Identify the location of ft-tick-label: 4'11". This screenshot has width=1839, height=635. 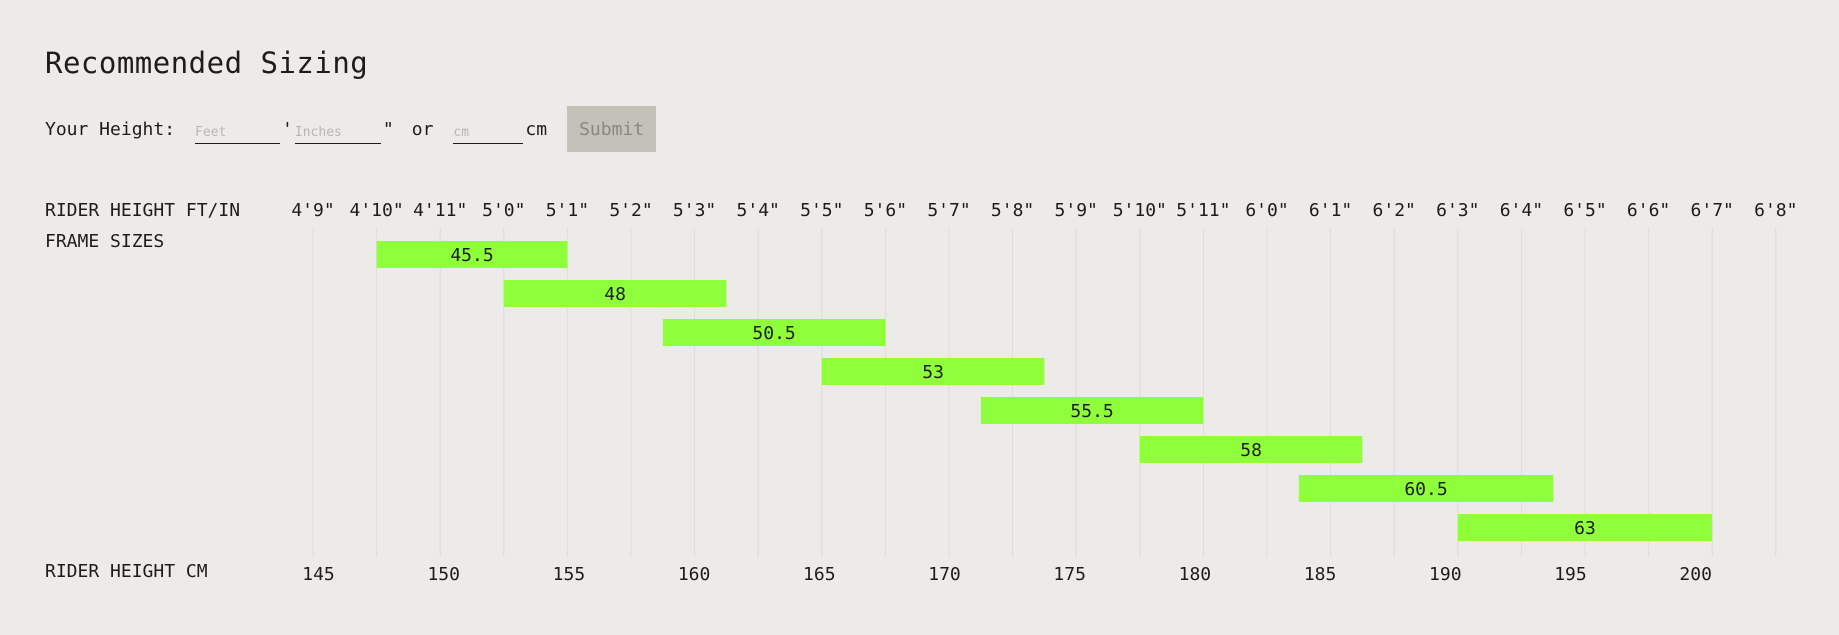
(440, 210).